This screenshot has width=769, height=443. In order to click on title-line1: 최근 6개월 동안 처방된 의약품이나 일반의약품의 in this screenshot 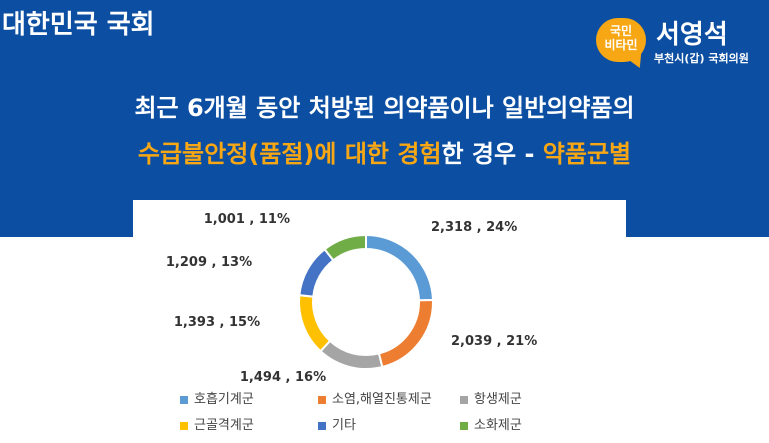, I will do `click(384, 108)`.